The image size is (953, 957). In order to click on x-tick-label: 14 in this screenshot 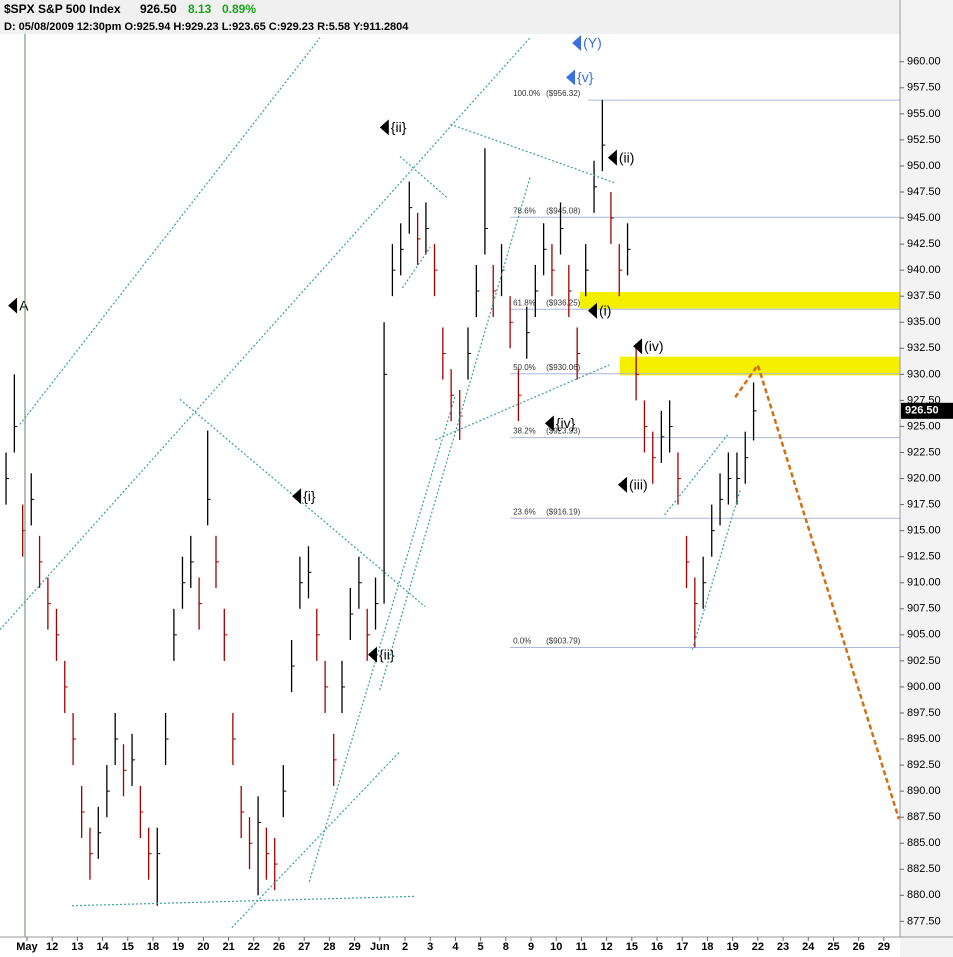, I will do `click(102, 947)`.